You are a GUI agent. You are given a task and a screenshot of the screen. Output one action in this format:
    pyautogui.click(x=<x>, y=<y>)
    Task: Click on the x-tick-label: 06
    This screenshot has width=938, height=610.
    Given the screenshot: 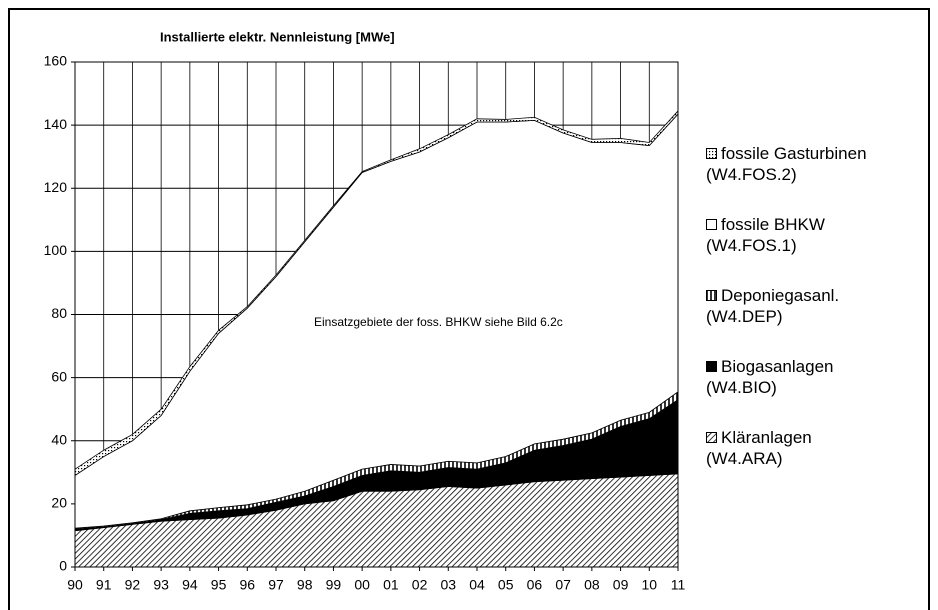 What is the action you would take?
    pyautogui.click(x=535, y=585)
    